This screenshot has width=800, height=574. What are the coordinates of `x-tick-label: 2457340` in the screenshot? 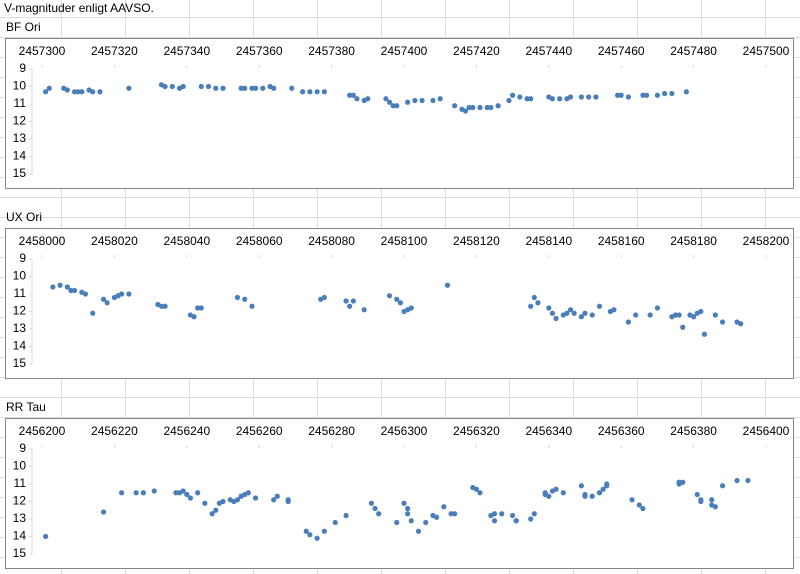 It's located at (186, 51).